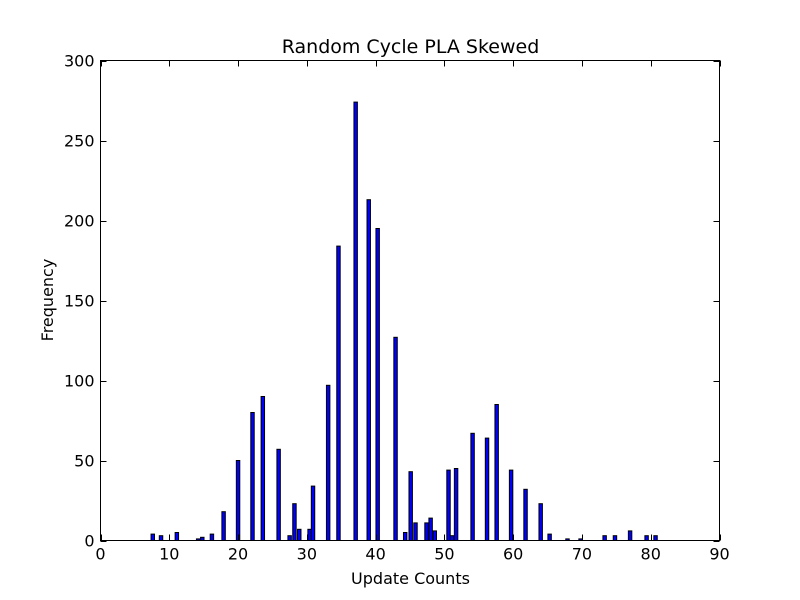 This screenshot has height=600, width=800. Describe the element at coordinates (79, 61) in the screenshot. I see `y-tick-label: 300` at that location.